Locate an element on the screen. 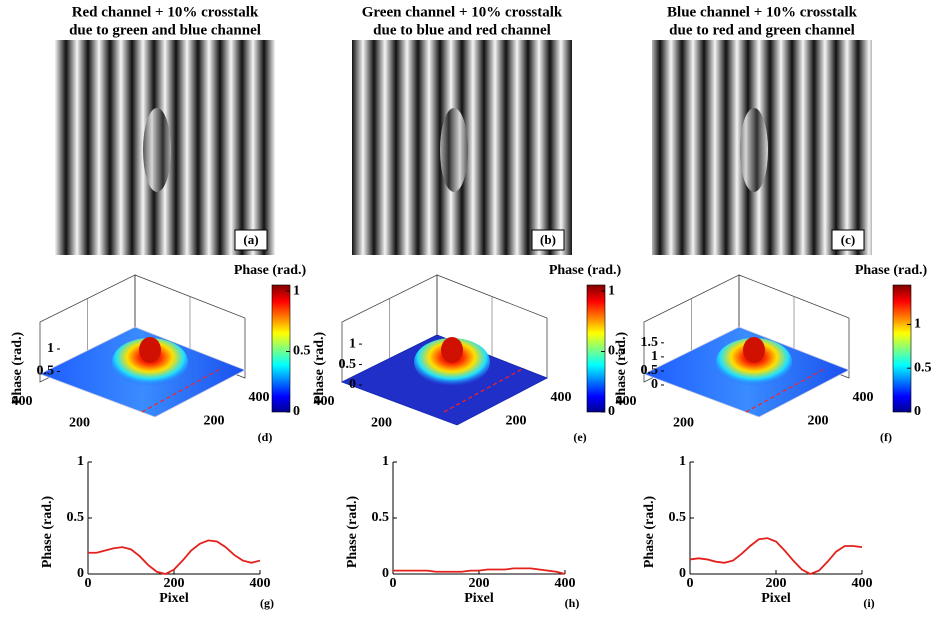  panel-label: (b) is located at coordinates (548, 239).